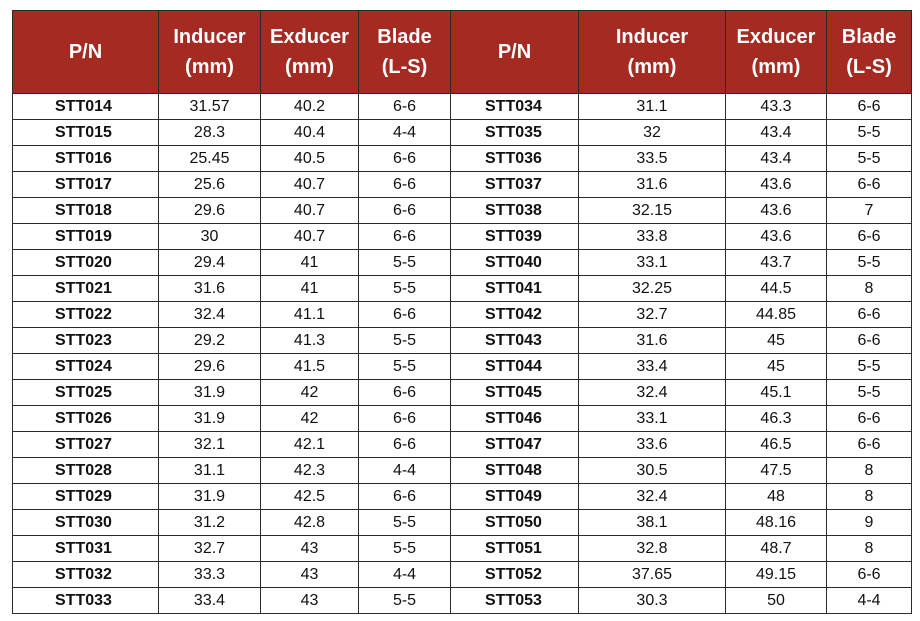 The width and height of the screenshot is (920, 621). I want to click on right-blade-cell: 4-4, so click(869, 600).